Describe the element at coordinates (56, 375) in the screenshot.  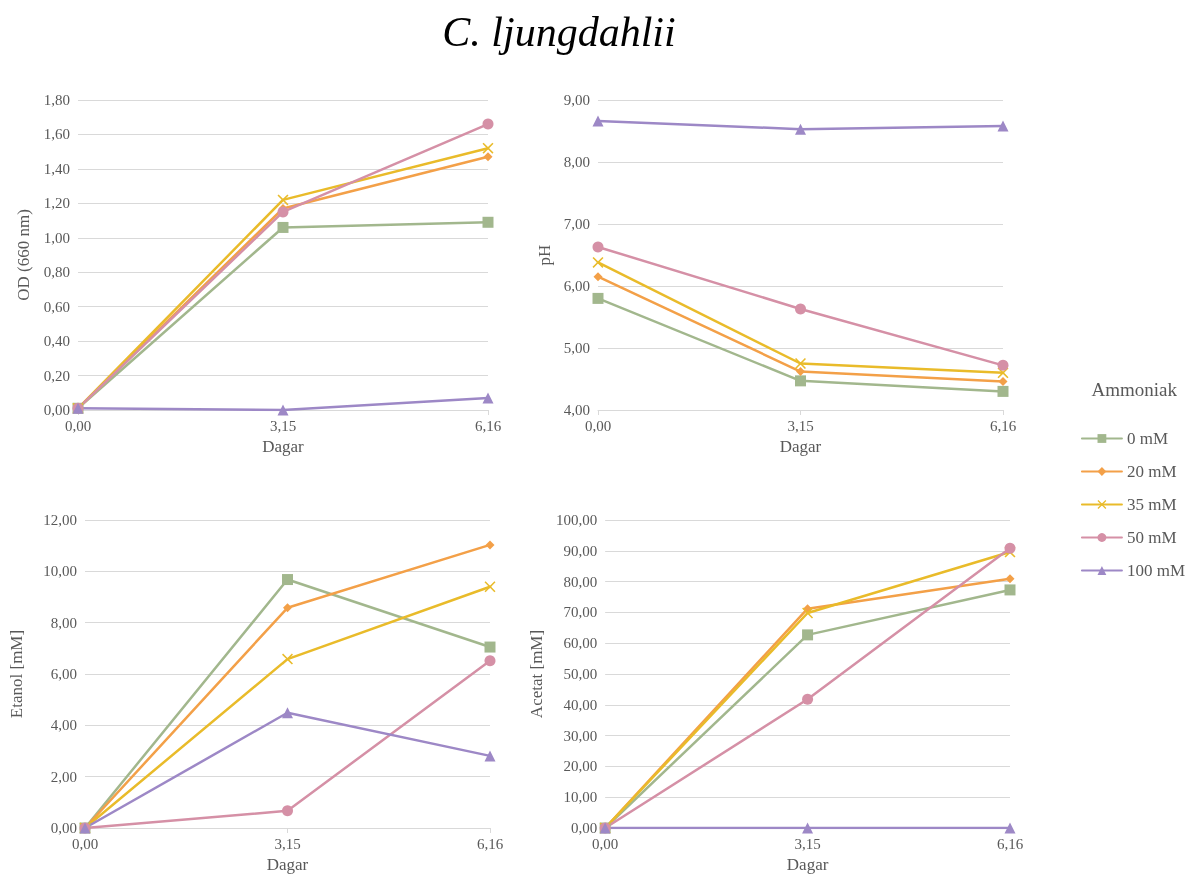
I see `y-tick-label: 0,20` at that location.